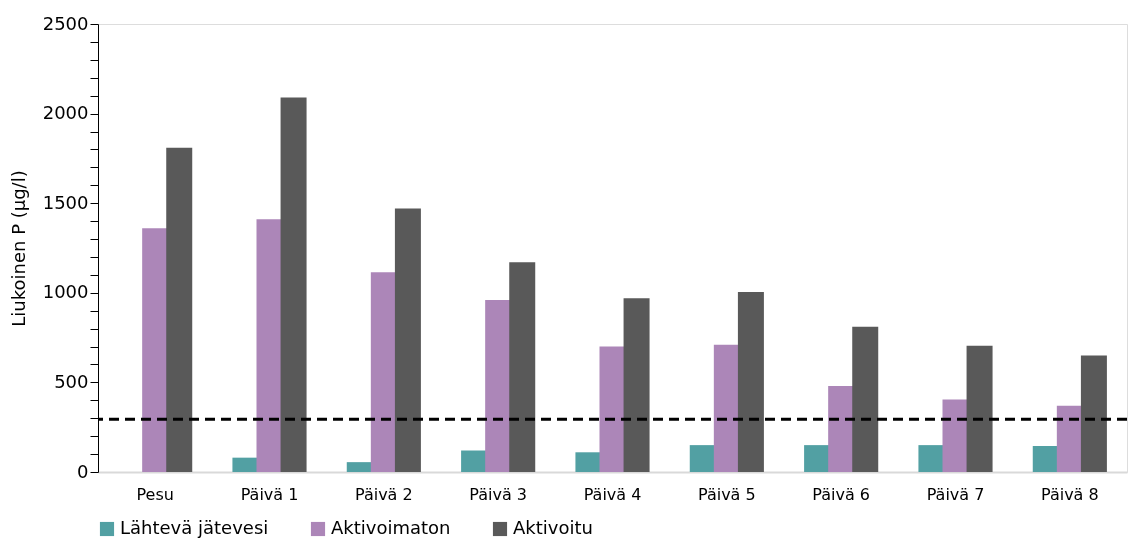 The width and height of the screenshot is (1139, 543). What do you see at coordinates (726, 494) in the screenshot?
I see `x-tick-label: Päivä 5` at bounding box center [726, 494].